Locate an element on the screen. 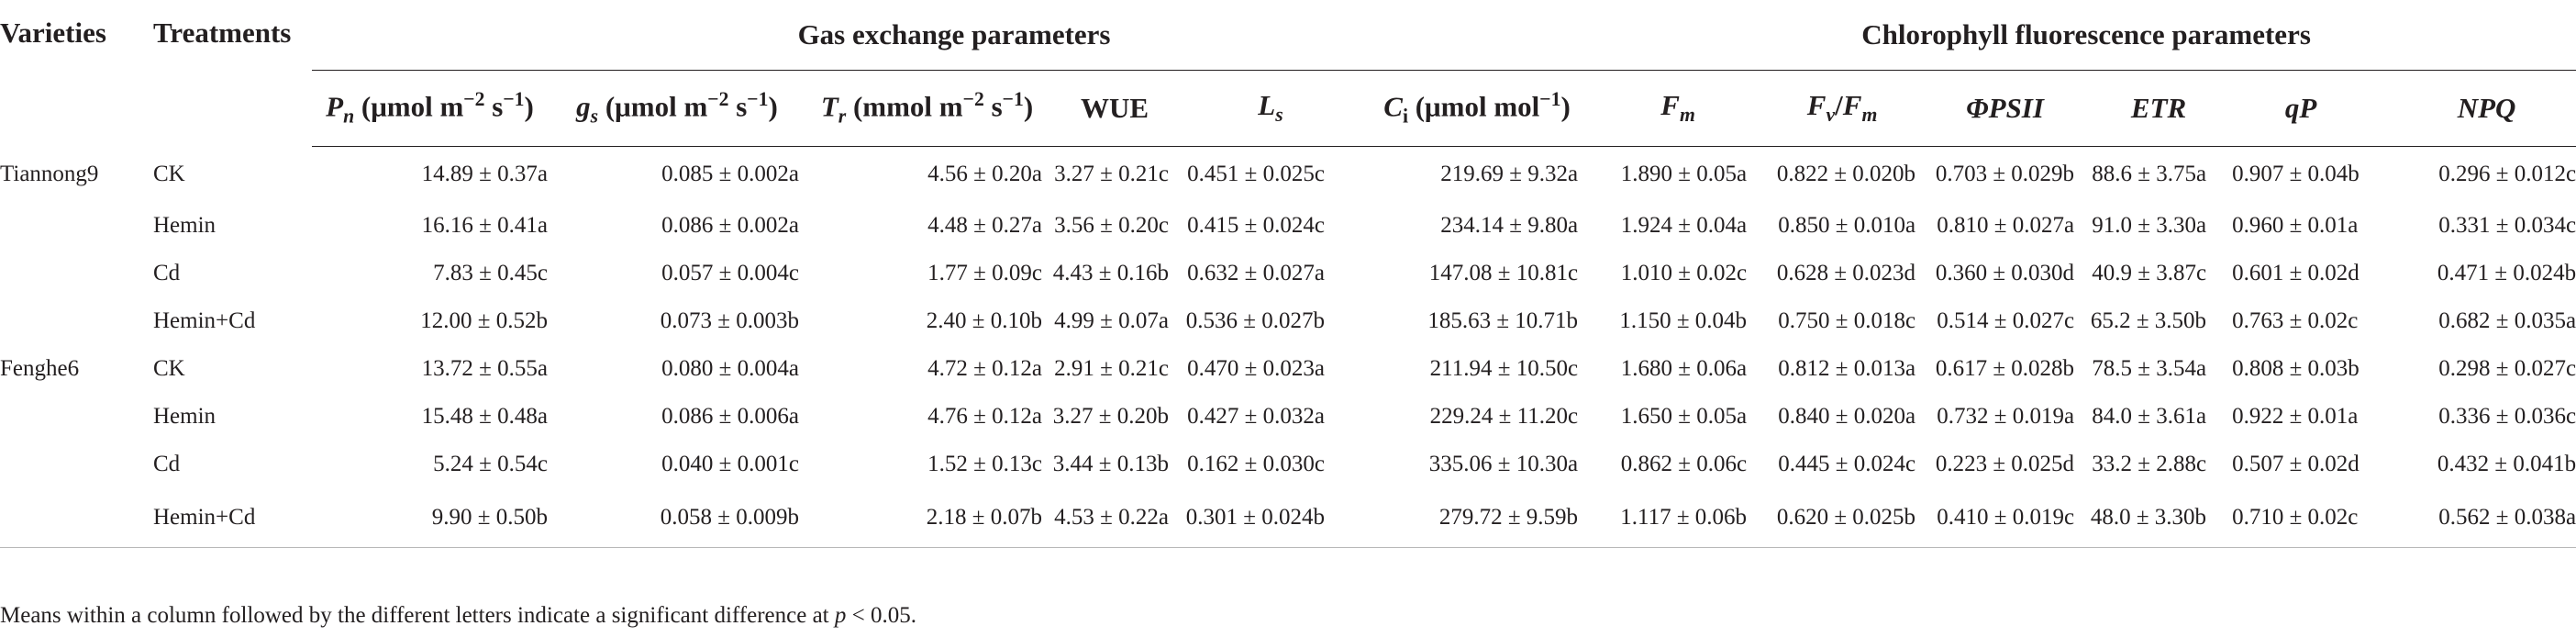 The height and width of the screenshot is (637, 2576). cell-ci: 219.69 ± 9.32a is located at coordinates (1509, 174).